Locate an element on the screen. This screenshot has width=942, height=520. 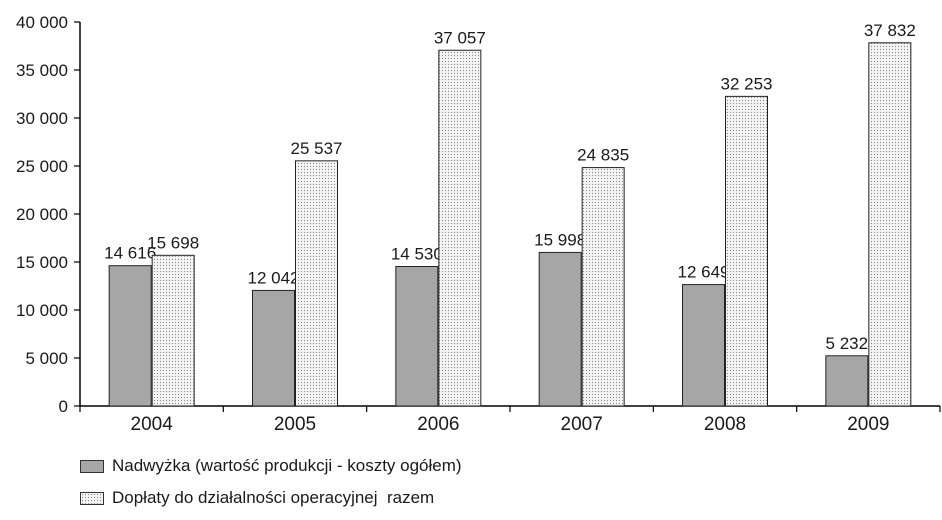
bar-value-label: 12 042 is located at coordinates (274, 277).